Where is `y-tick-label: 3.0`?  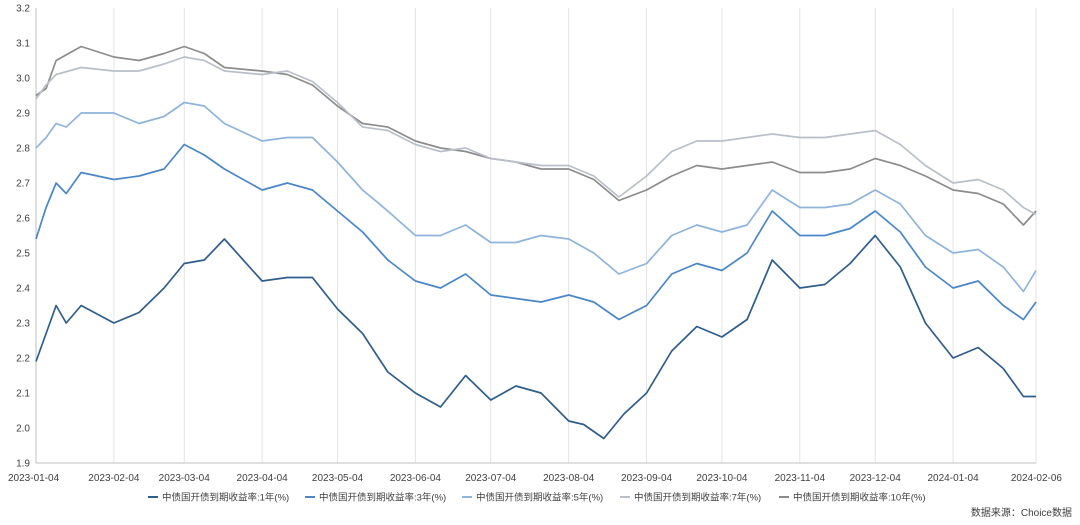
y-tick-label: 3.0 is located at coordinates (23, 79).